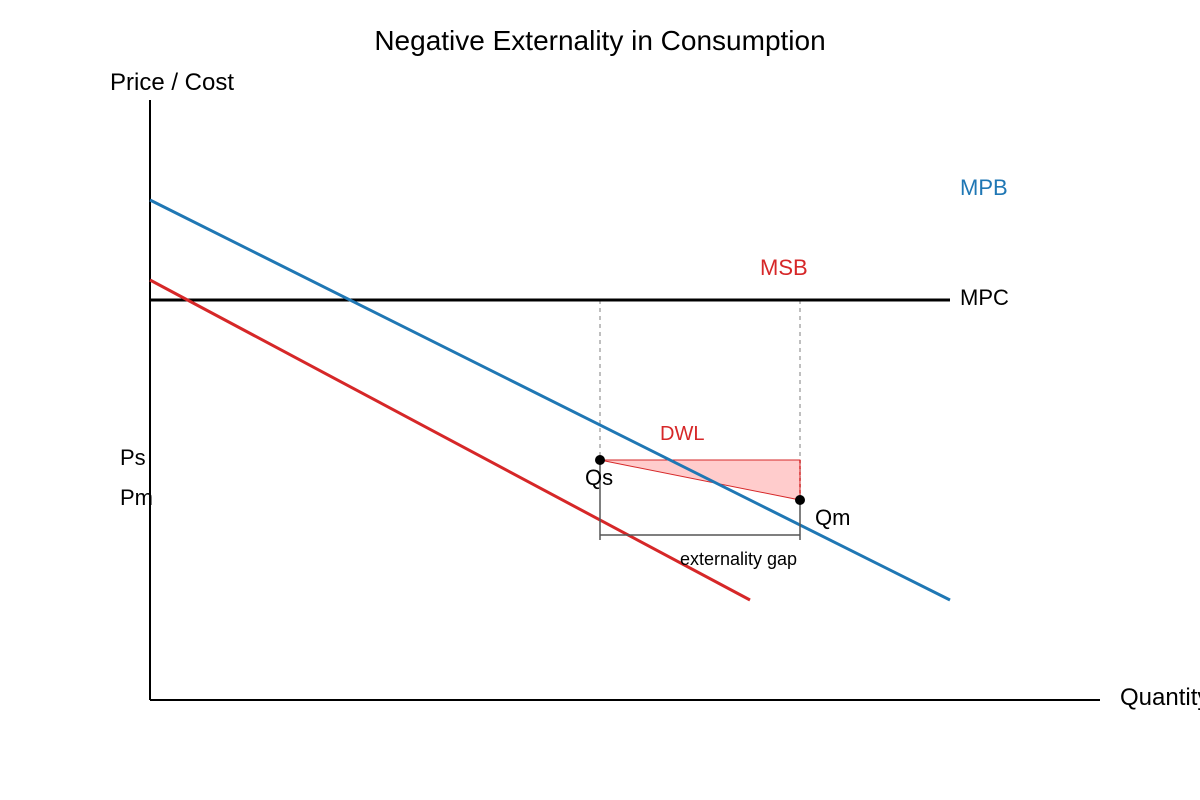 The height and width of the screenshot is (800, 1200). I want to click on market-equilibrium-point, so click(800, 500).